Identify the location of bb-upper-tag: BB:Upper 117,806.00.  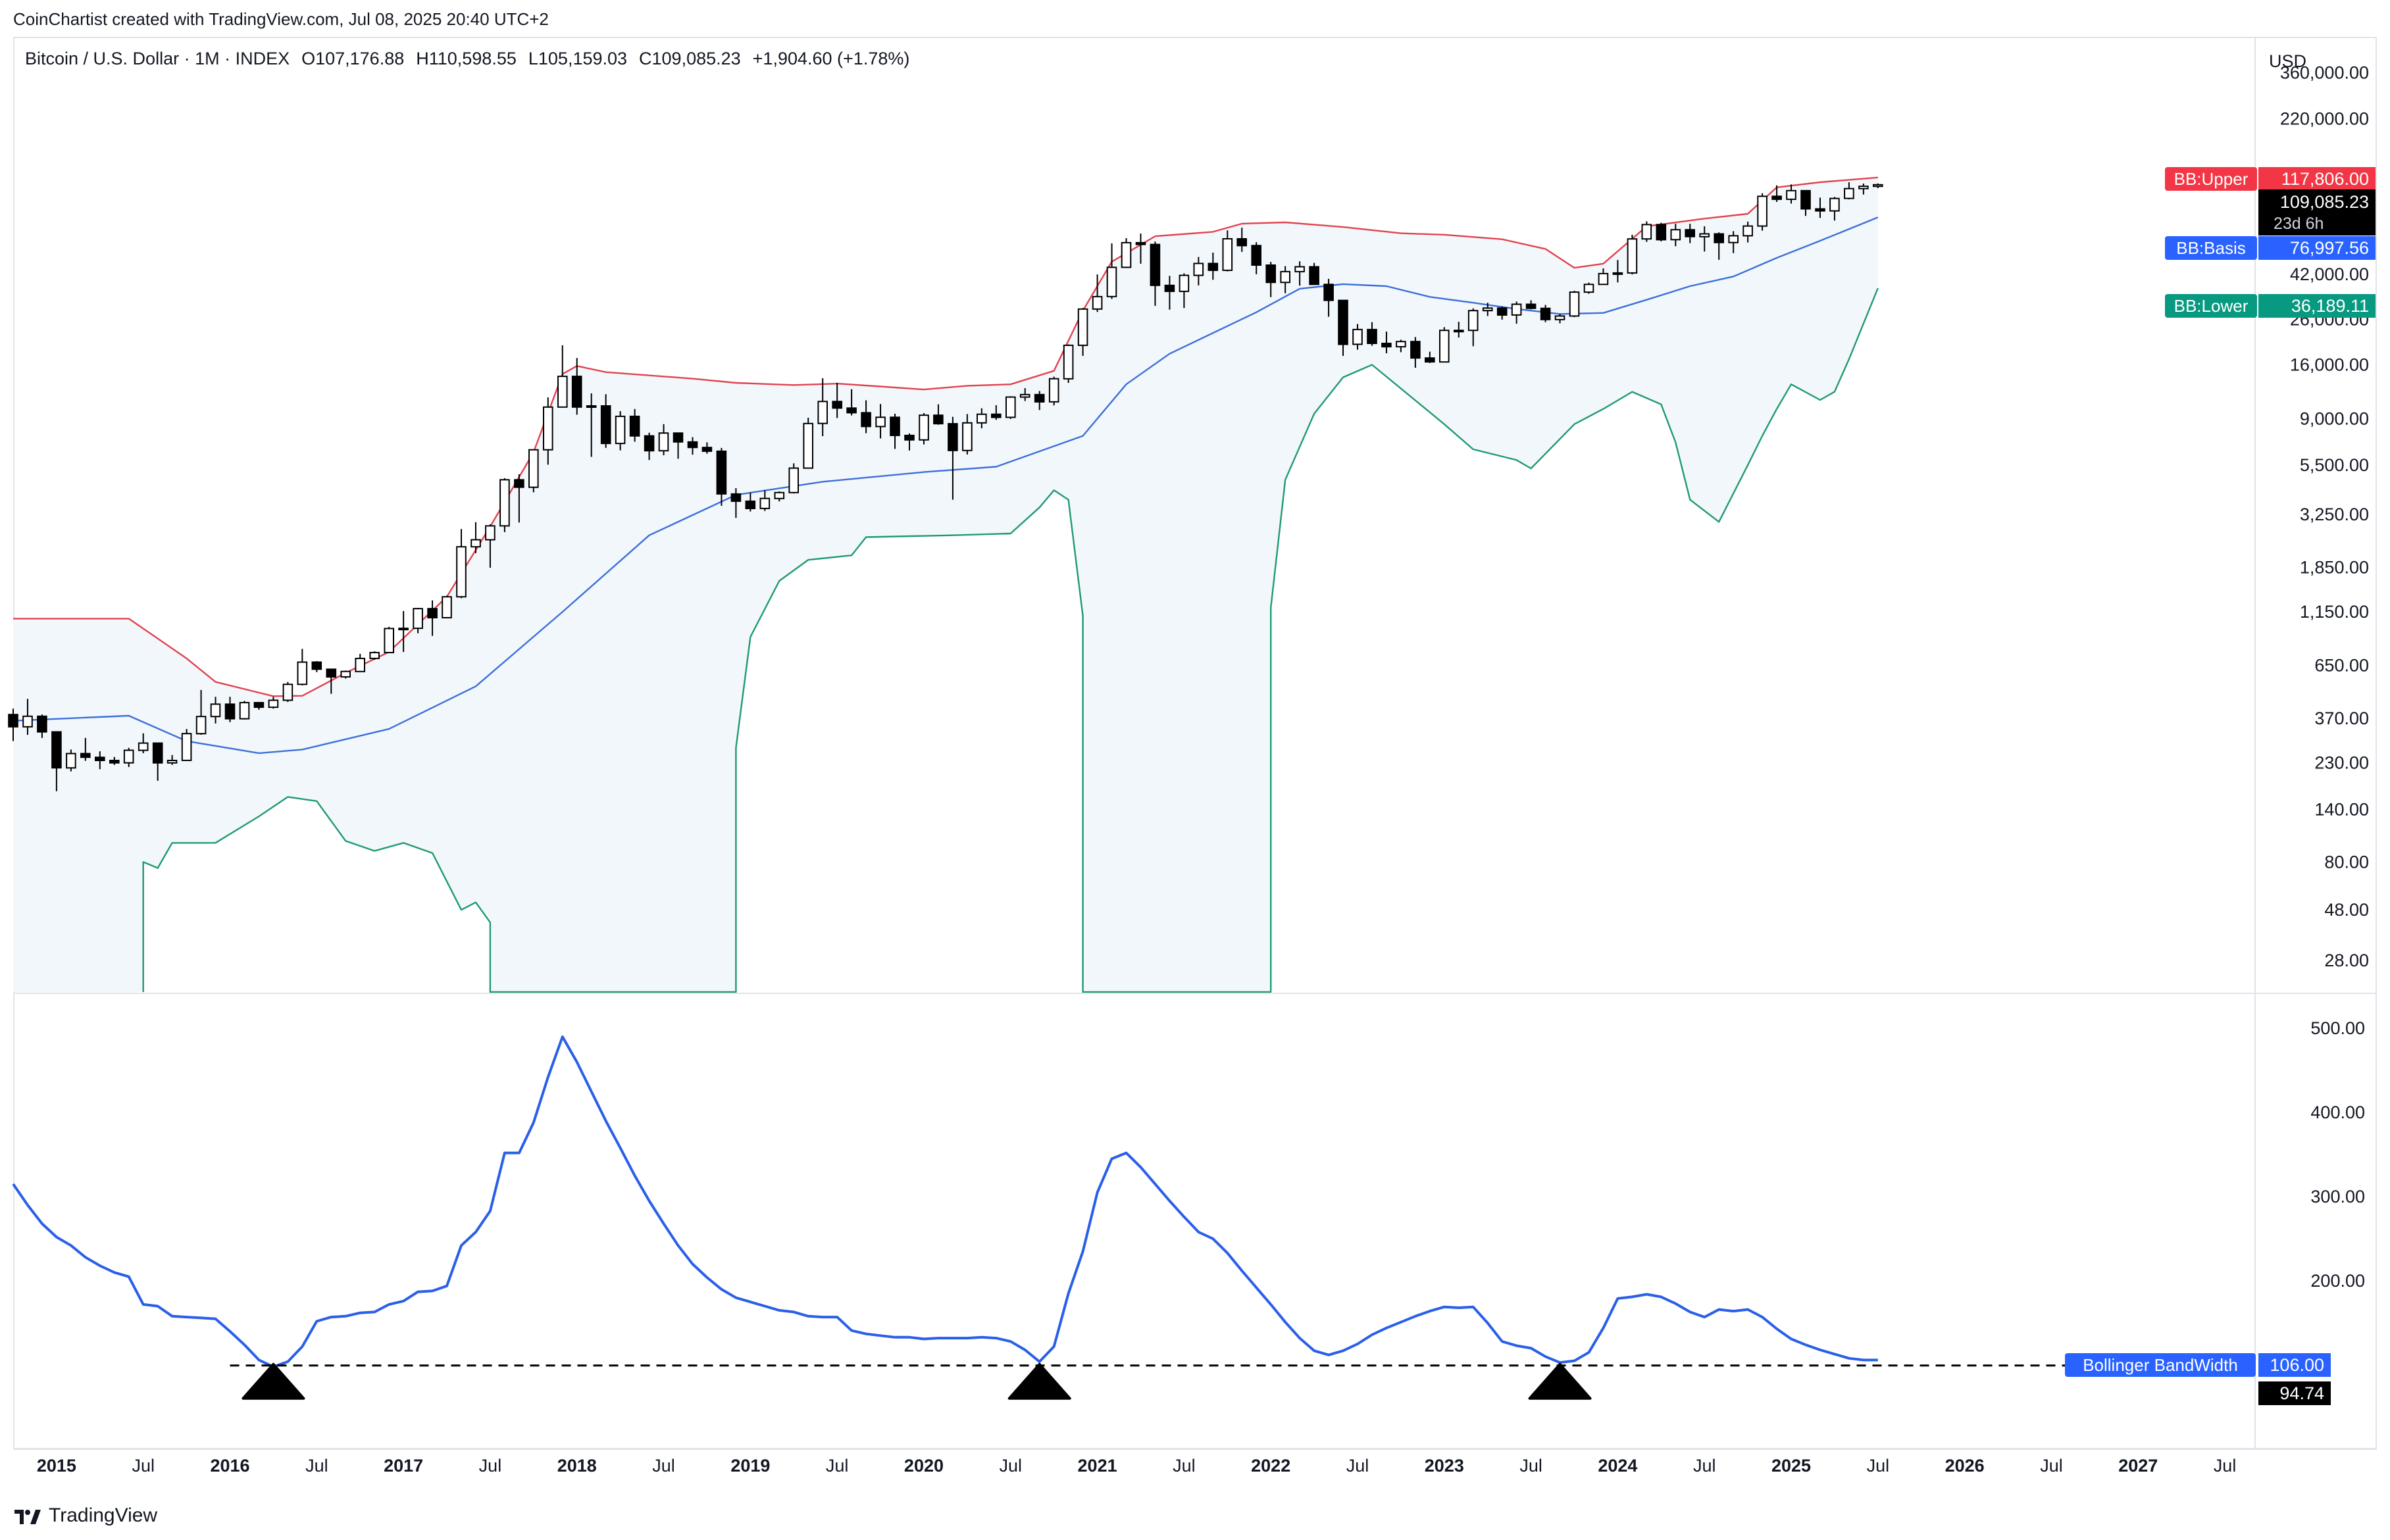
(2270, 179).